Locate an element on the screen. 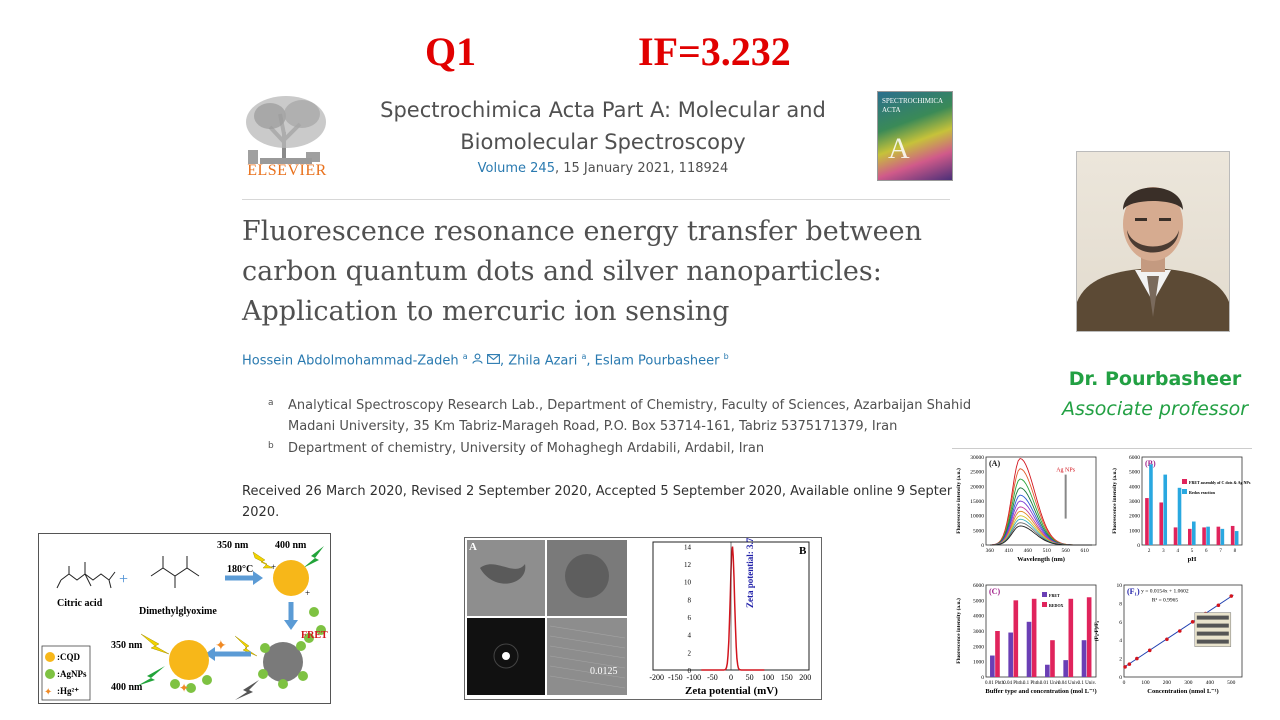 This screenshot has height=720, width=1280. x-tick-label: 6 is located at coordinates (1206, 551).